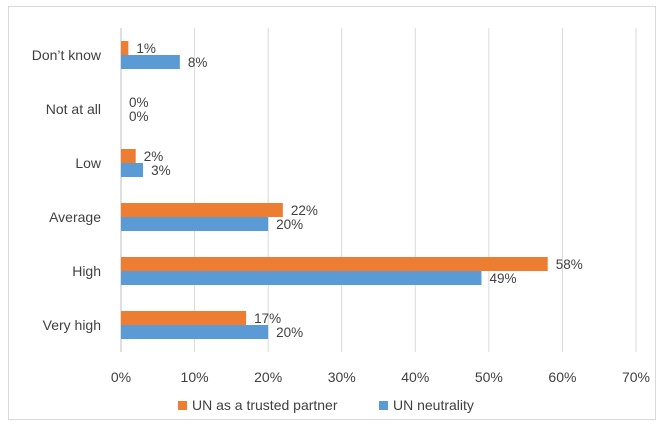  What do you see at coordinates (489, 377) in the screenshot?
I see `x-tick-label: 50%` at bounding box center [489, 377].